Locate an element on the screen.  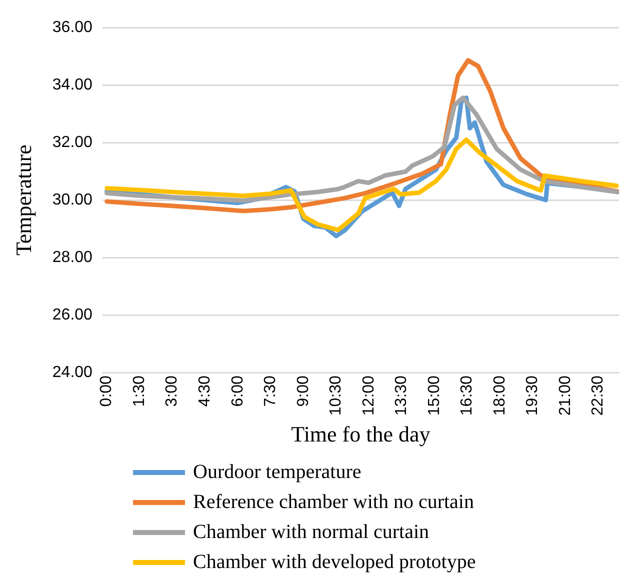
x-tick-label: 18:00 is located at coordinates (499, 395).